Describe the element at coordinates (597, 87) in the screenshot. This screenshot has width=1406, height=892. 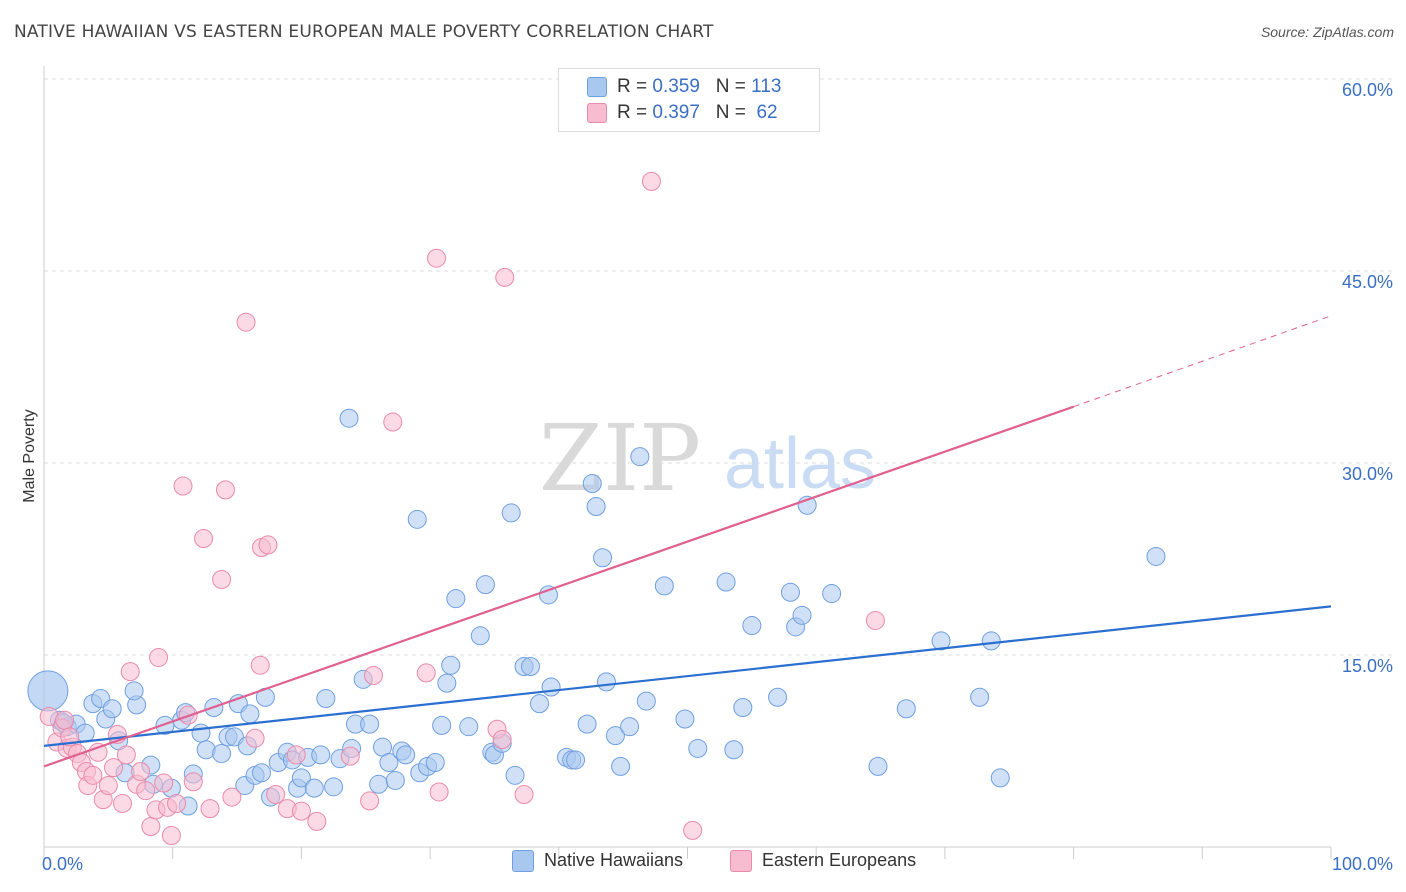
I see `legend-swatch-blue` at that location.